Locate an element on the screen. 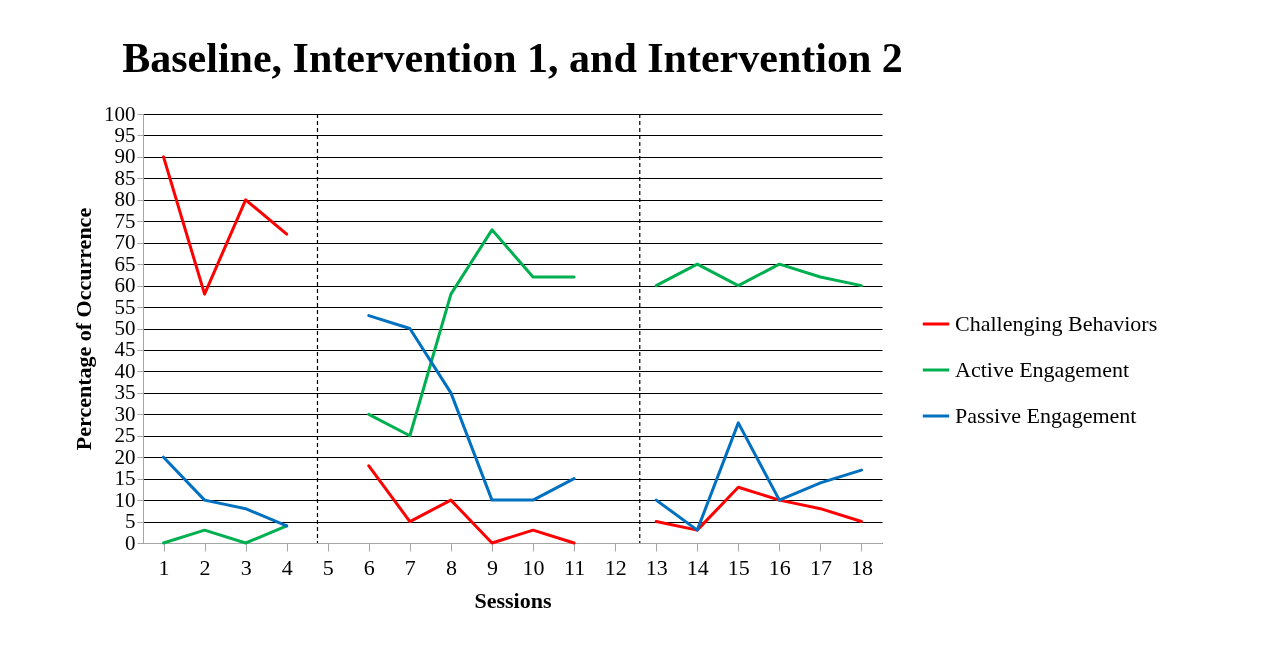  x-tick-label: 12 is located at coordinates (615, 567).